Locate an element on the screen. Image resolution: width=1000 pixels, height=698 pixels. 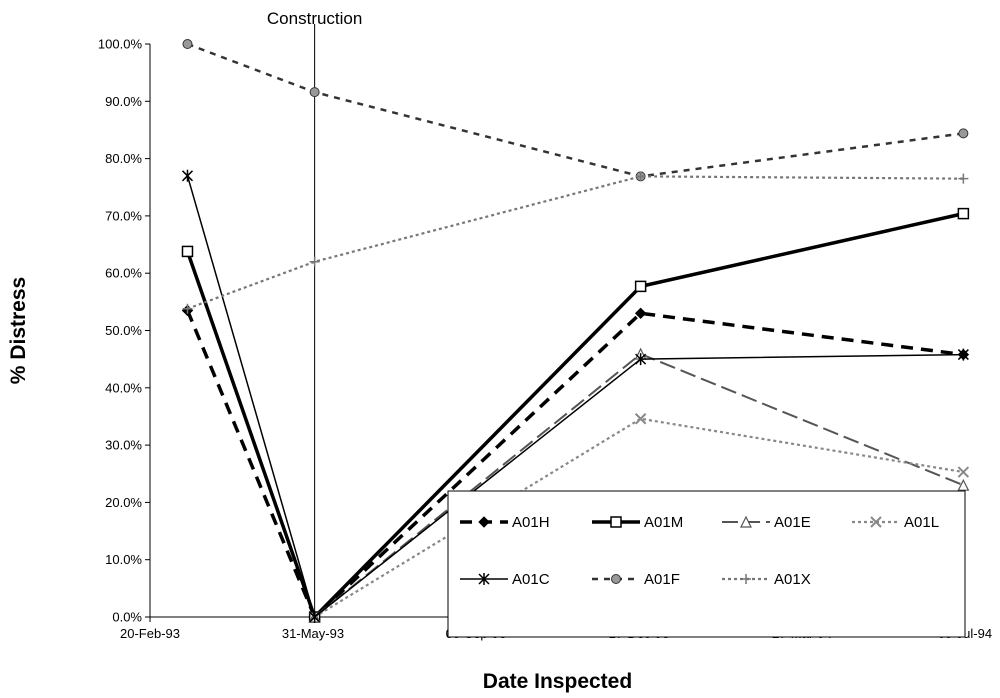
legend-marker-a01h is located at coordinates (484, 522).